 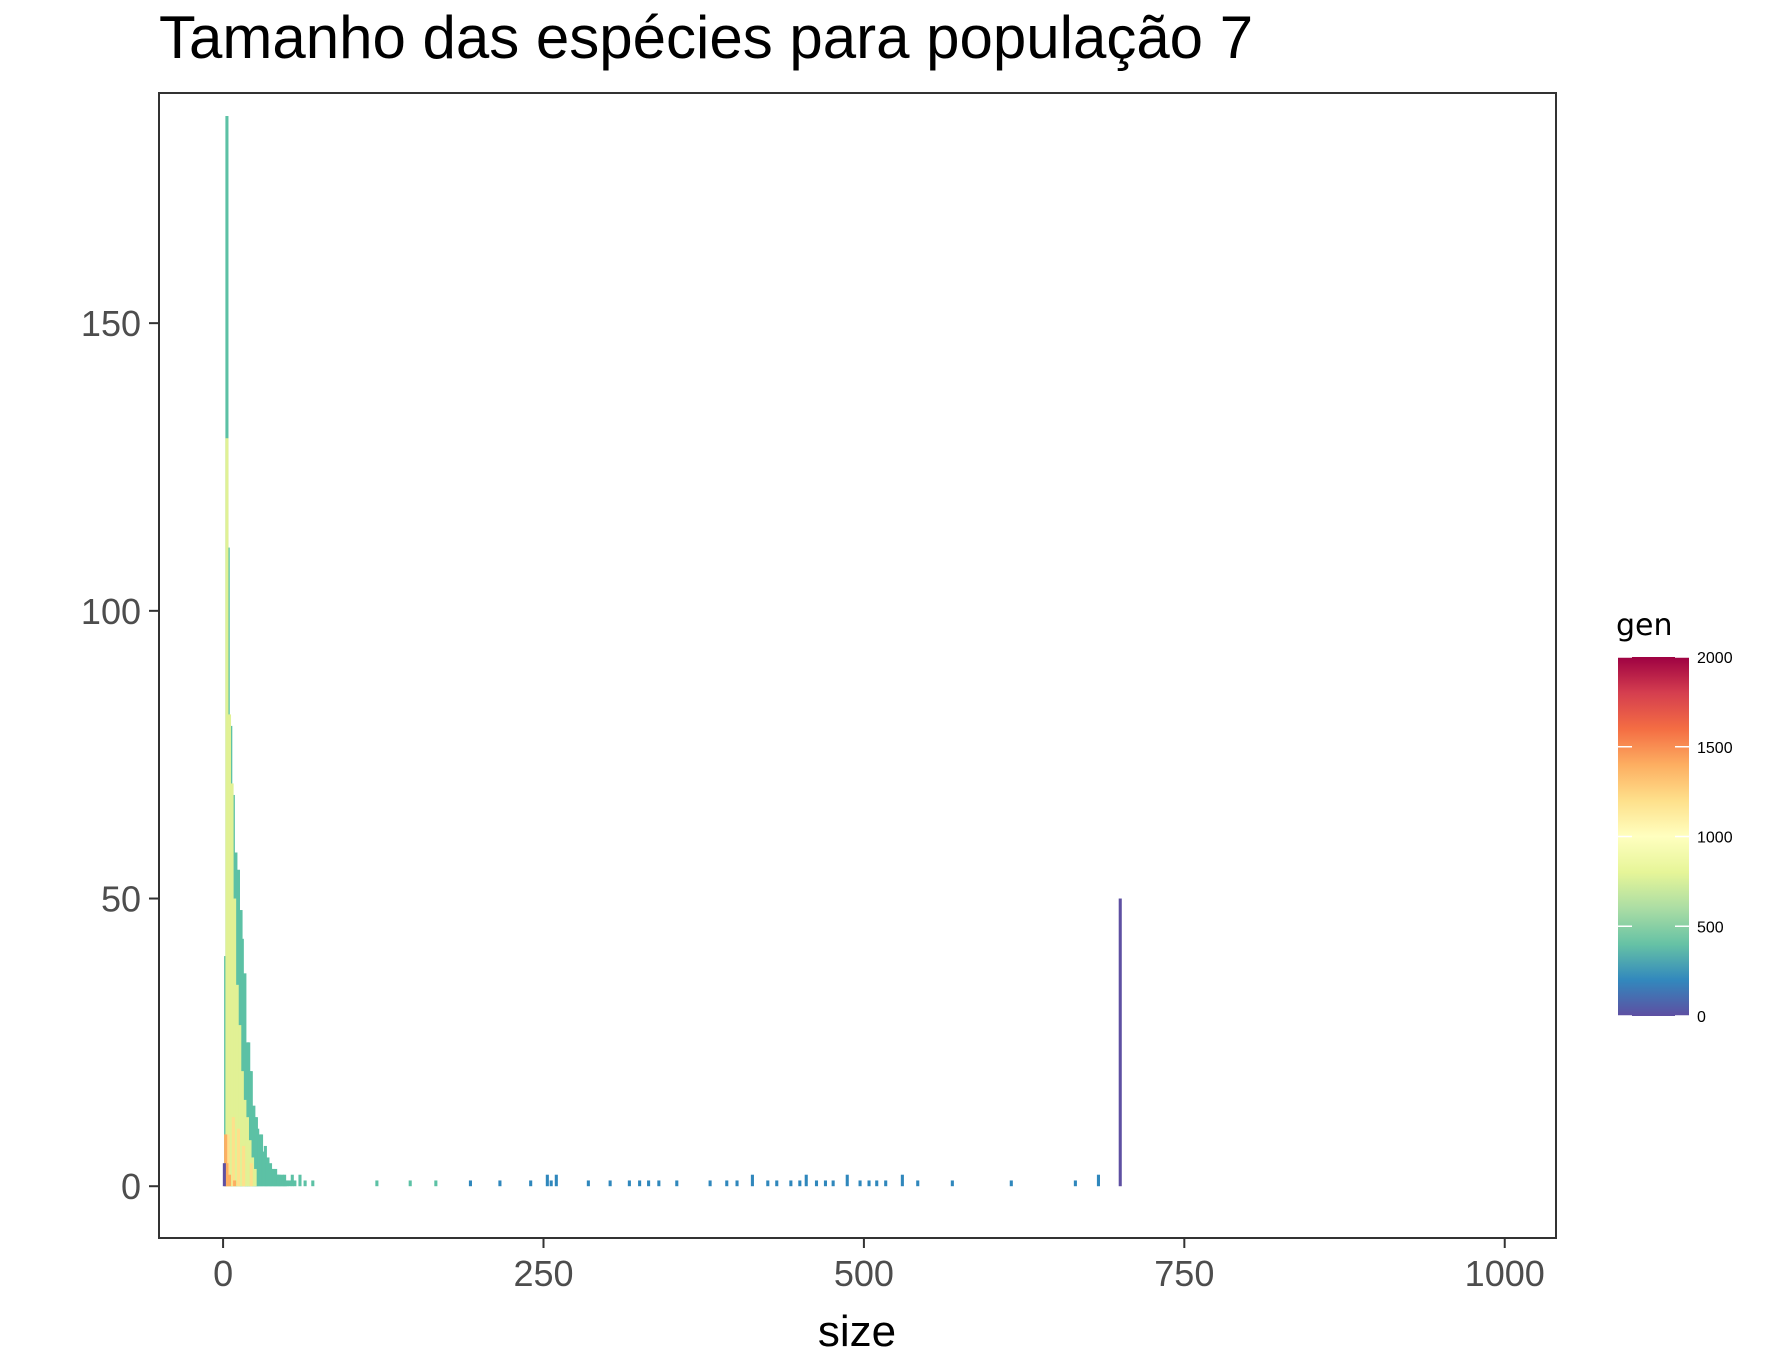 I want to click on legend-tick-label: 0, so click(x=1701, y=1017).